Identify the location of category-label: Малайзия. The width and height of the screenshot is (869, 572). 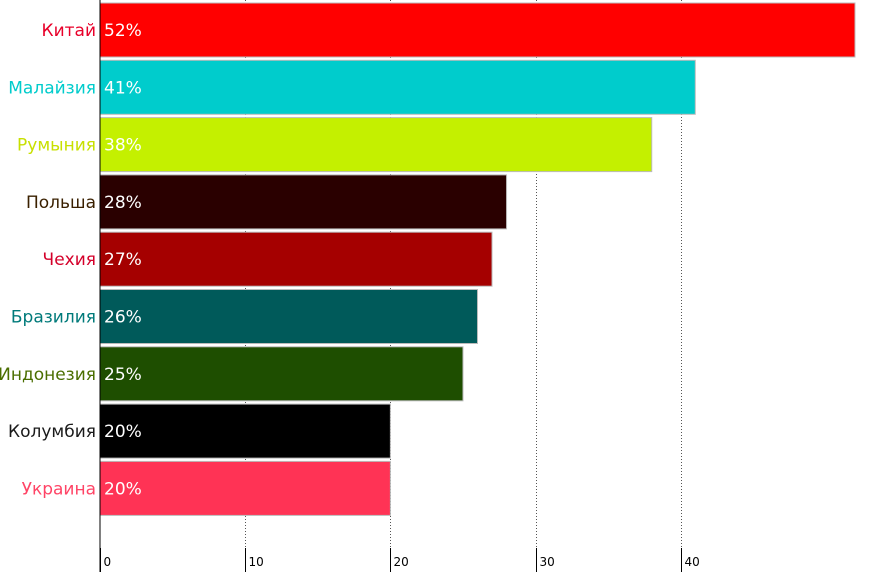
(52, 88).